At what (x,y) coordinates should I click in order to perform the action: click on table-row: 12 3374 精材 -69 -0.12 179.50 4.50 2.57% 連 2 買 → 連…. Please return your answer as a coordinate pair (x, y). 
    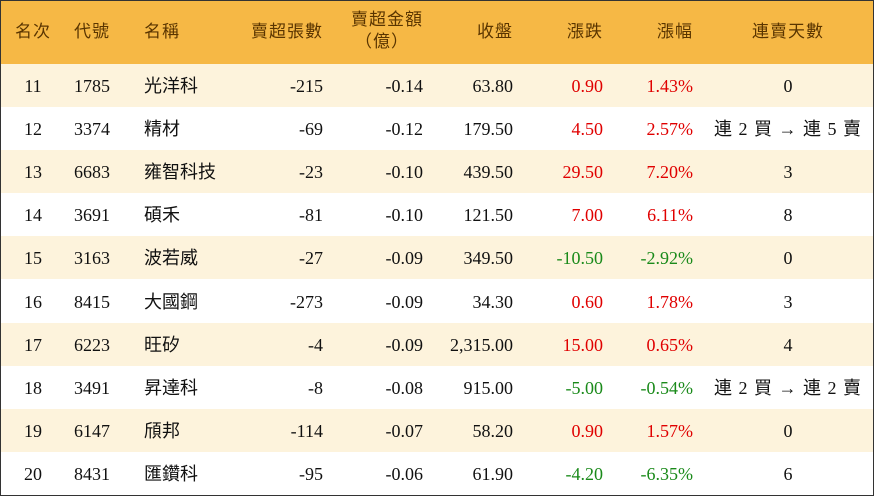
    Looking at the image, I should click on (437, 128).